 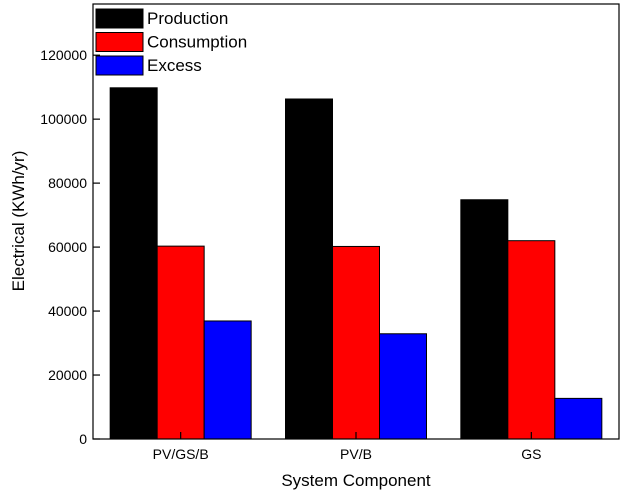 I want to click on bar-production-pv-gs-b, so click(x=133, y=263).